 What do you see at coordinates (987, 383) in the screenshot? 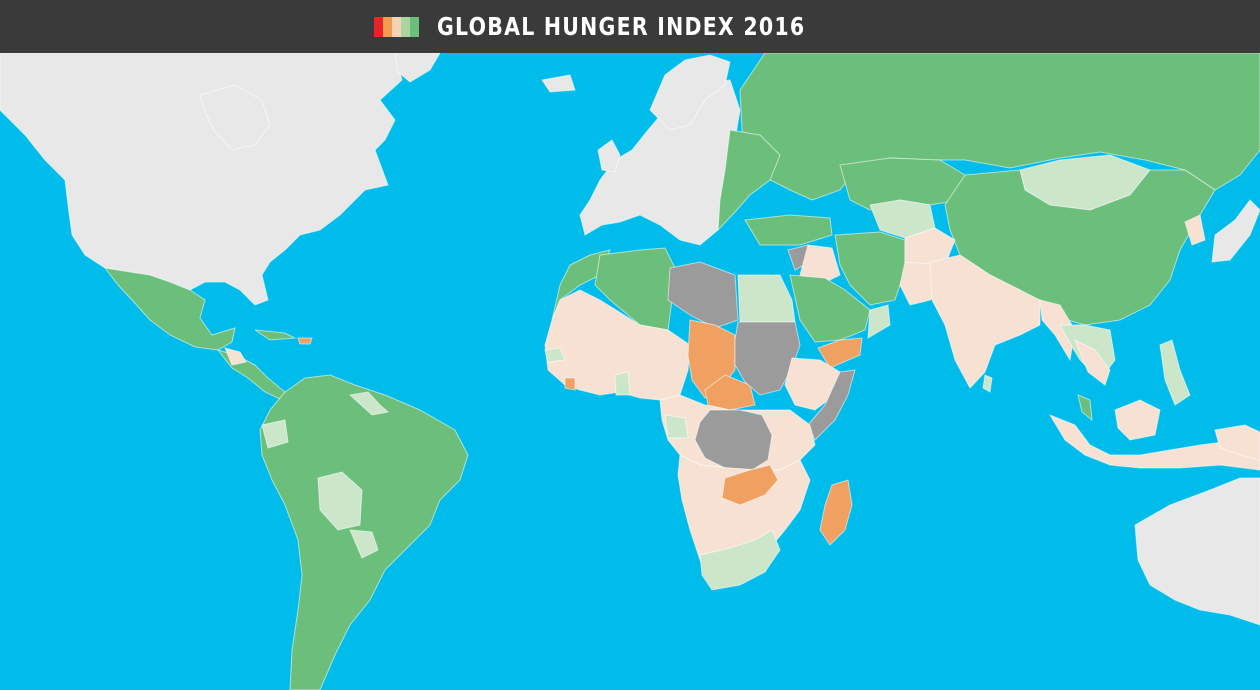
I see `region-sri-lanka` at bounding box center [987, 383].